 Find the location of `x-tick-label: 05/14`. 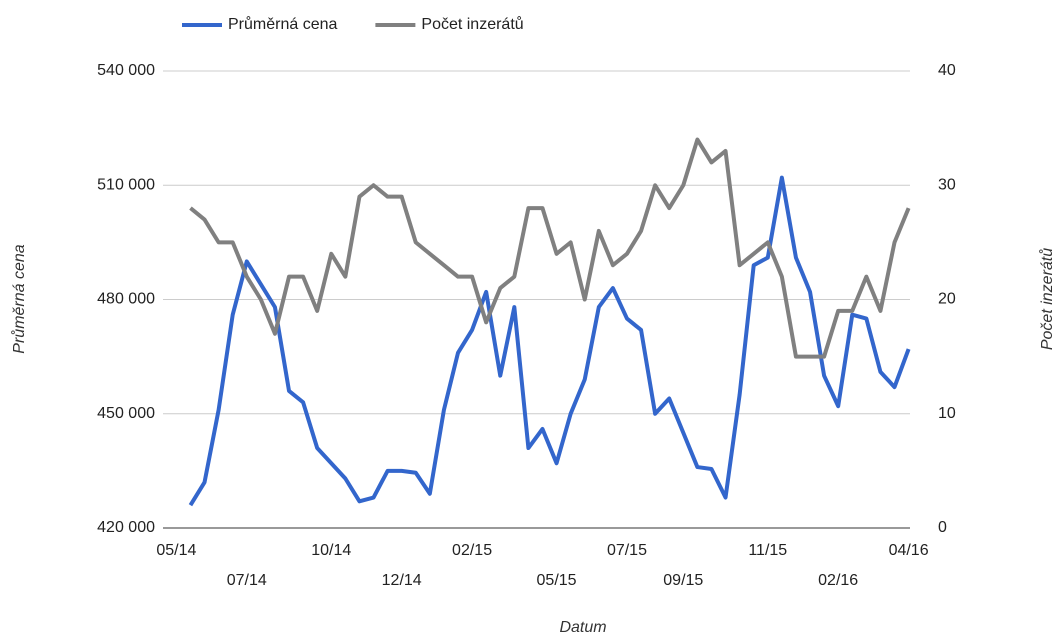

x-tick-label: 05/14 is located at coordinates (176, 550).